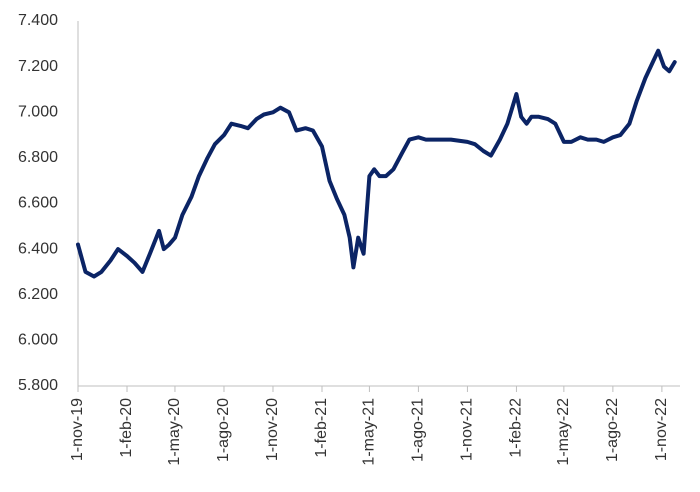 Image resolution: width=700 pixels, height=492 pixels. What do you see at coordinates (272, 429) in the screenshot?
I see `x-tick-label: 1-nov-20` at bounding box center [272, 429].